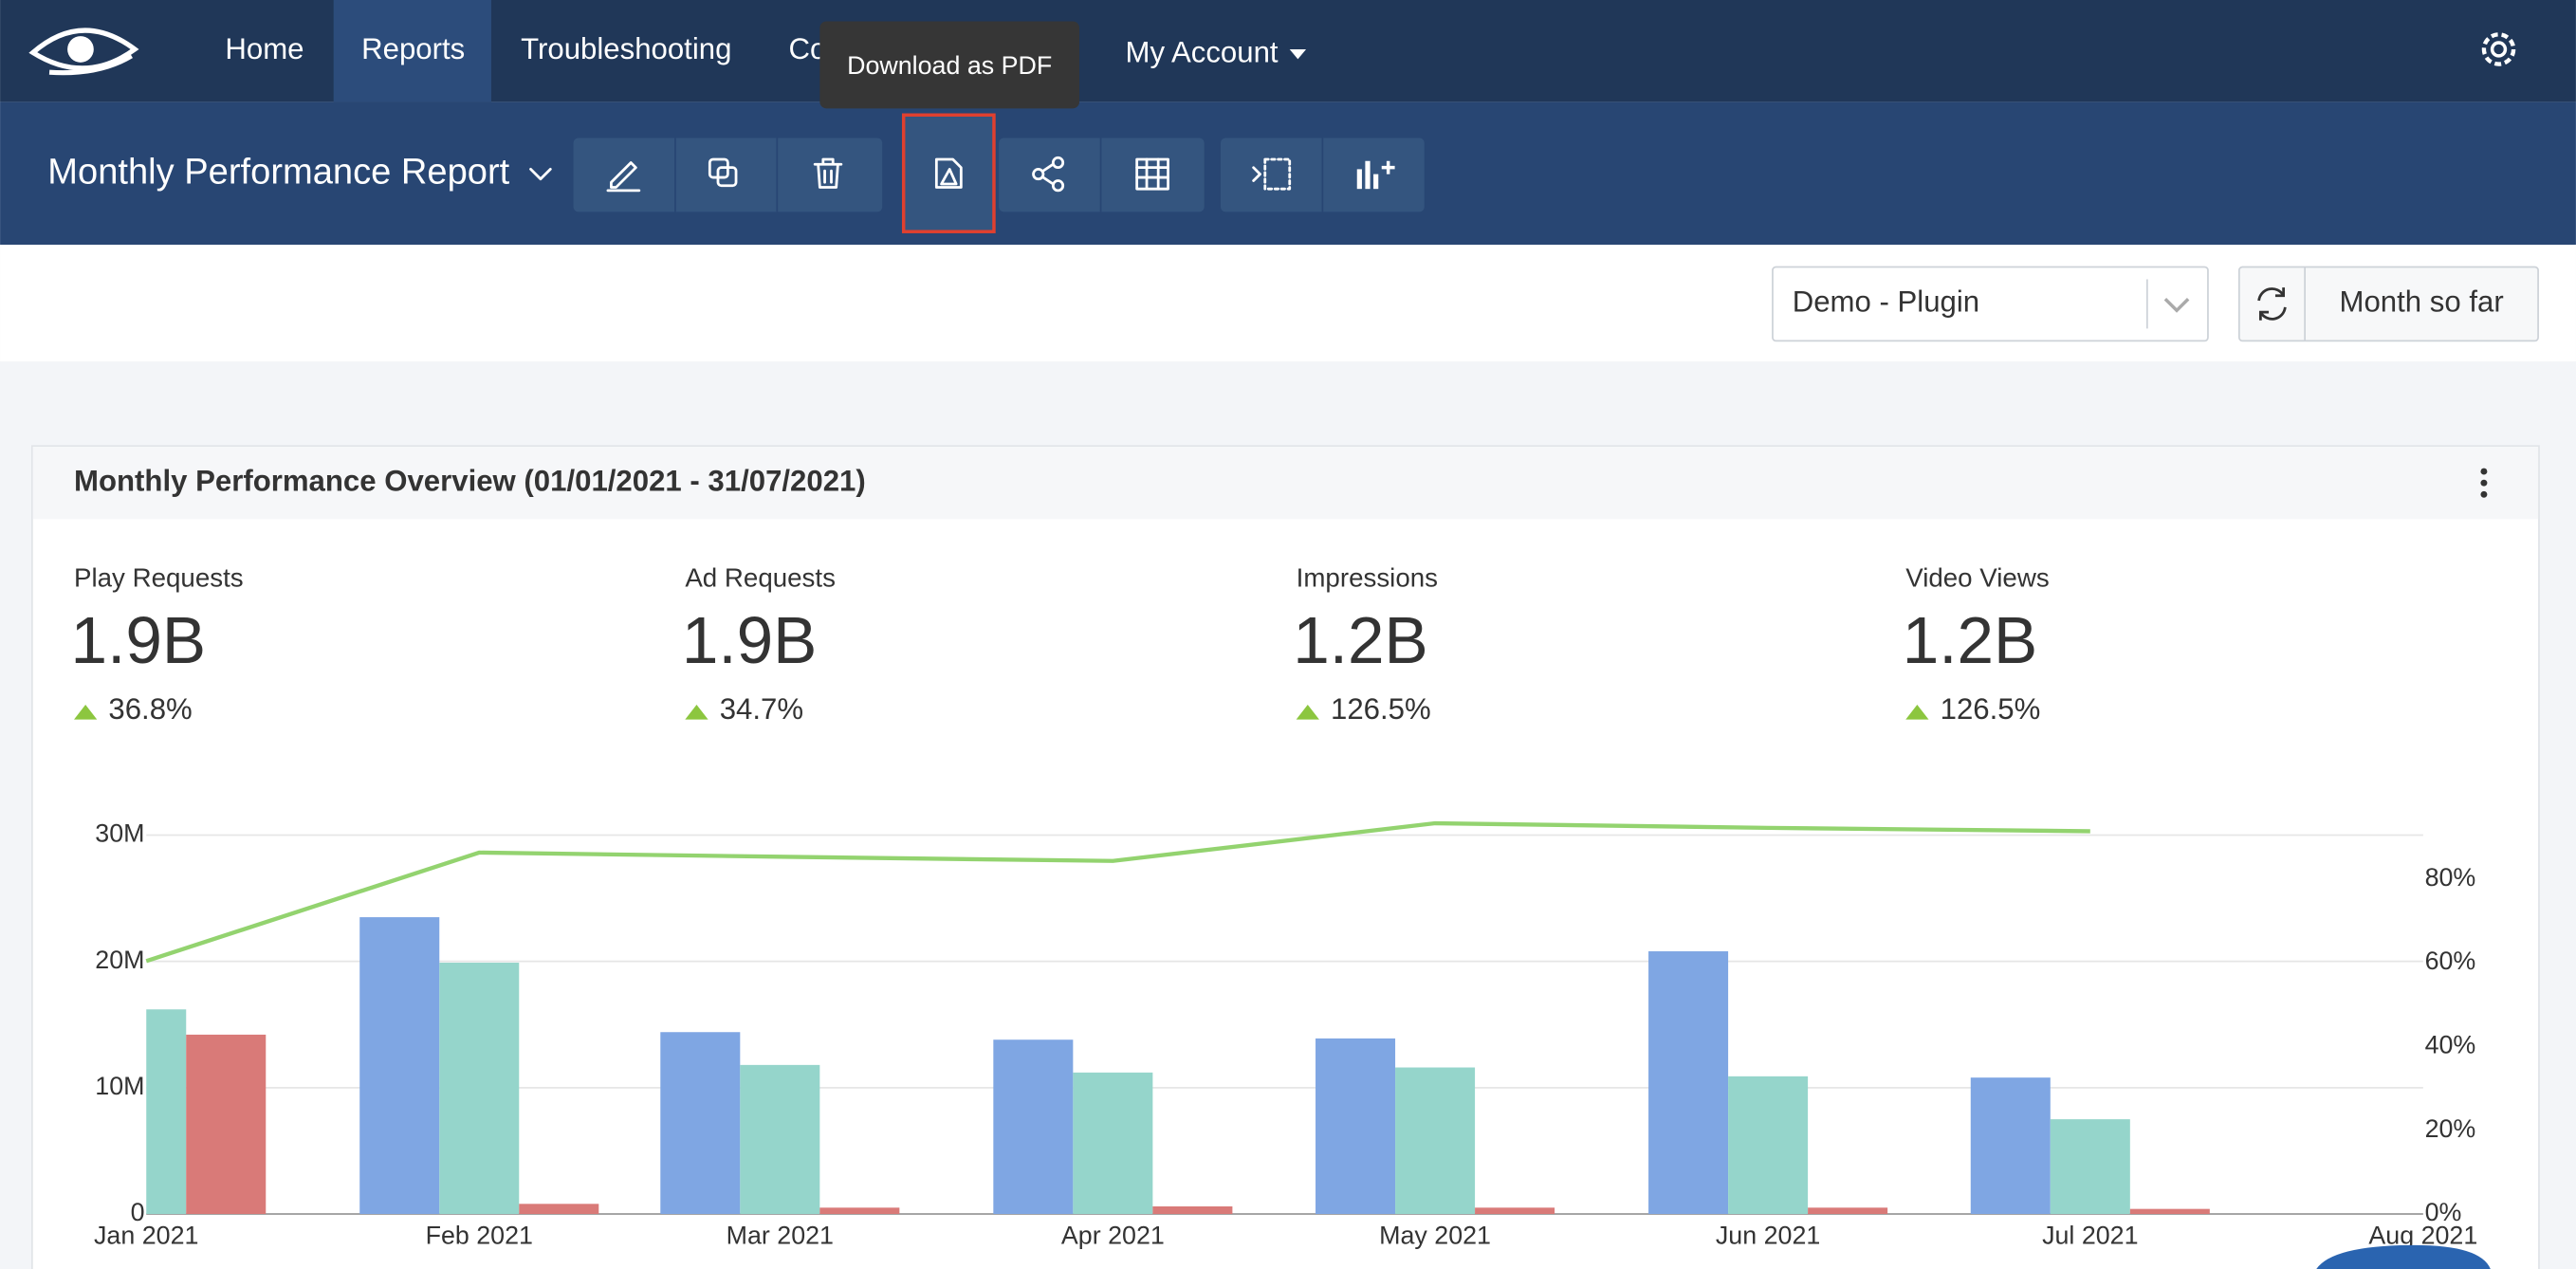 This screenshot has height=1269, width=2576. I want to click on panel-header, so click(1285, 483).